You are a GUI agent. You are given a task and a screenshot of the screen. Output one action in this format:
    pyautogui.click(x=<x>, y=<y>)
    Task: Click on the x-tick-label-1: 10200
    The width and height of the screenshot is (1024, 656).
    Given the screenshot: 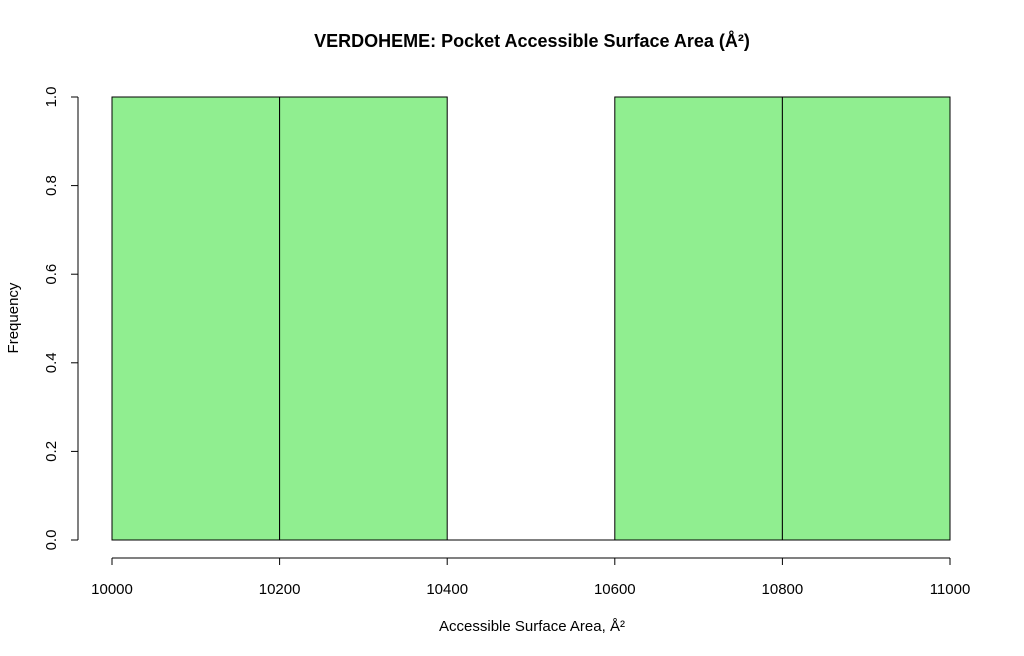 What is the action you would take?
    pyautogui.click(x=280, y=589)
    